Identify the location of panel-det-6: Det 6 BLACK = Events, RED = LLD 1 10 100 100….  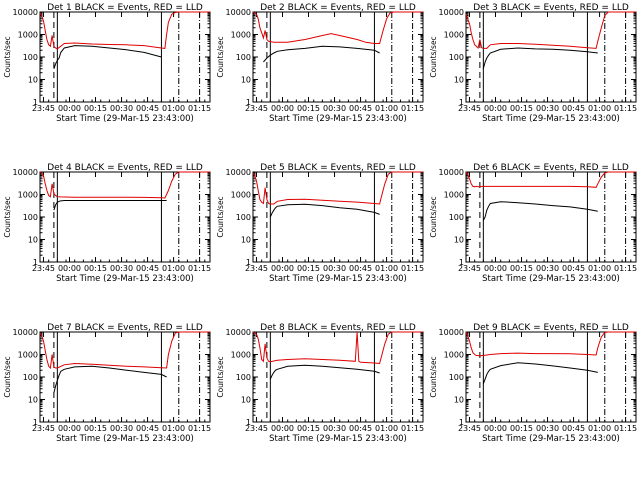
(533, 223).